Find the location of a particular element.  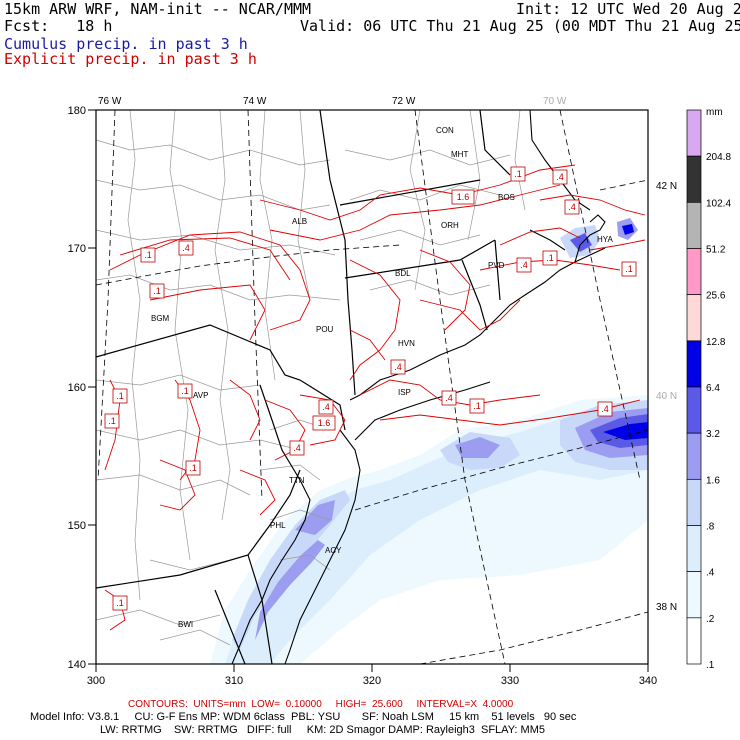

legend-label: 12.8 is located at coordinates (716, 342).